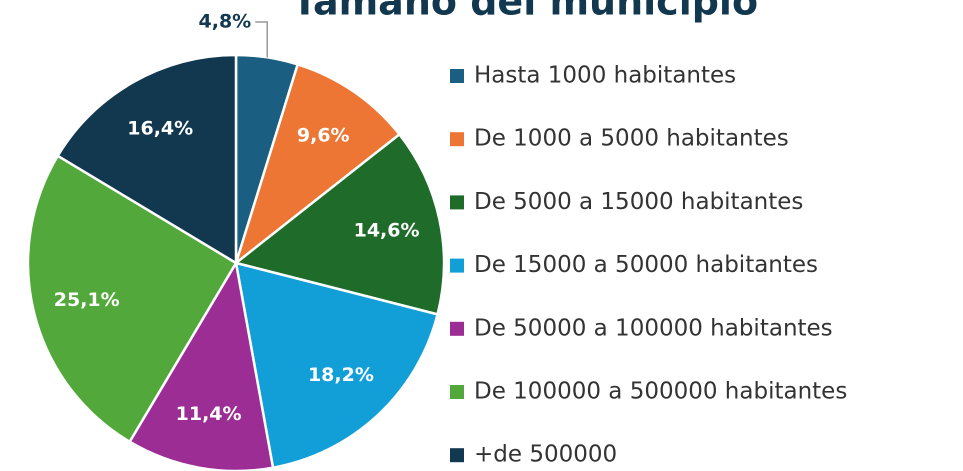 The height and width of the screenshot is (471, 963). I want to click on legend-label: De 15000 a 50000 habitantes, so click(646, 265).